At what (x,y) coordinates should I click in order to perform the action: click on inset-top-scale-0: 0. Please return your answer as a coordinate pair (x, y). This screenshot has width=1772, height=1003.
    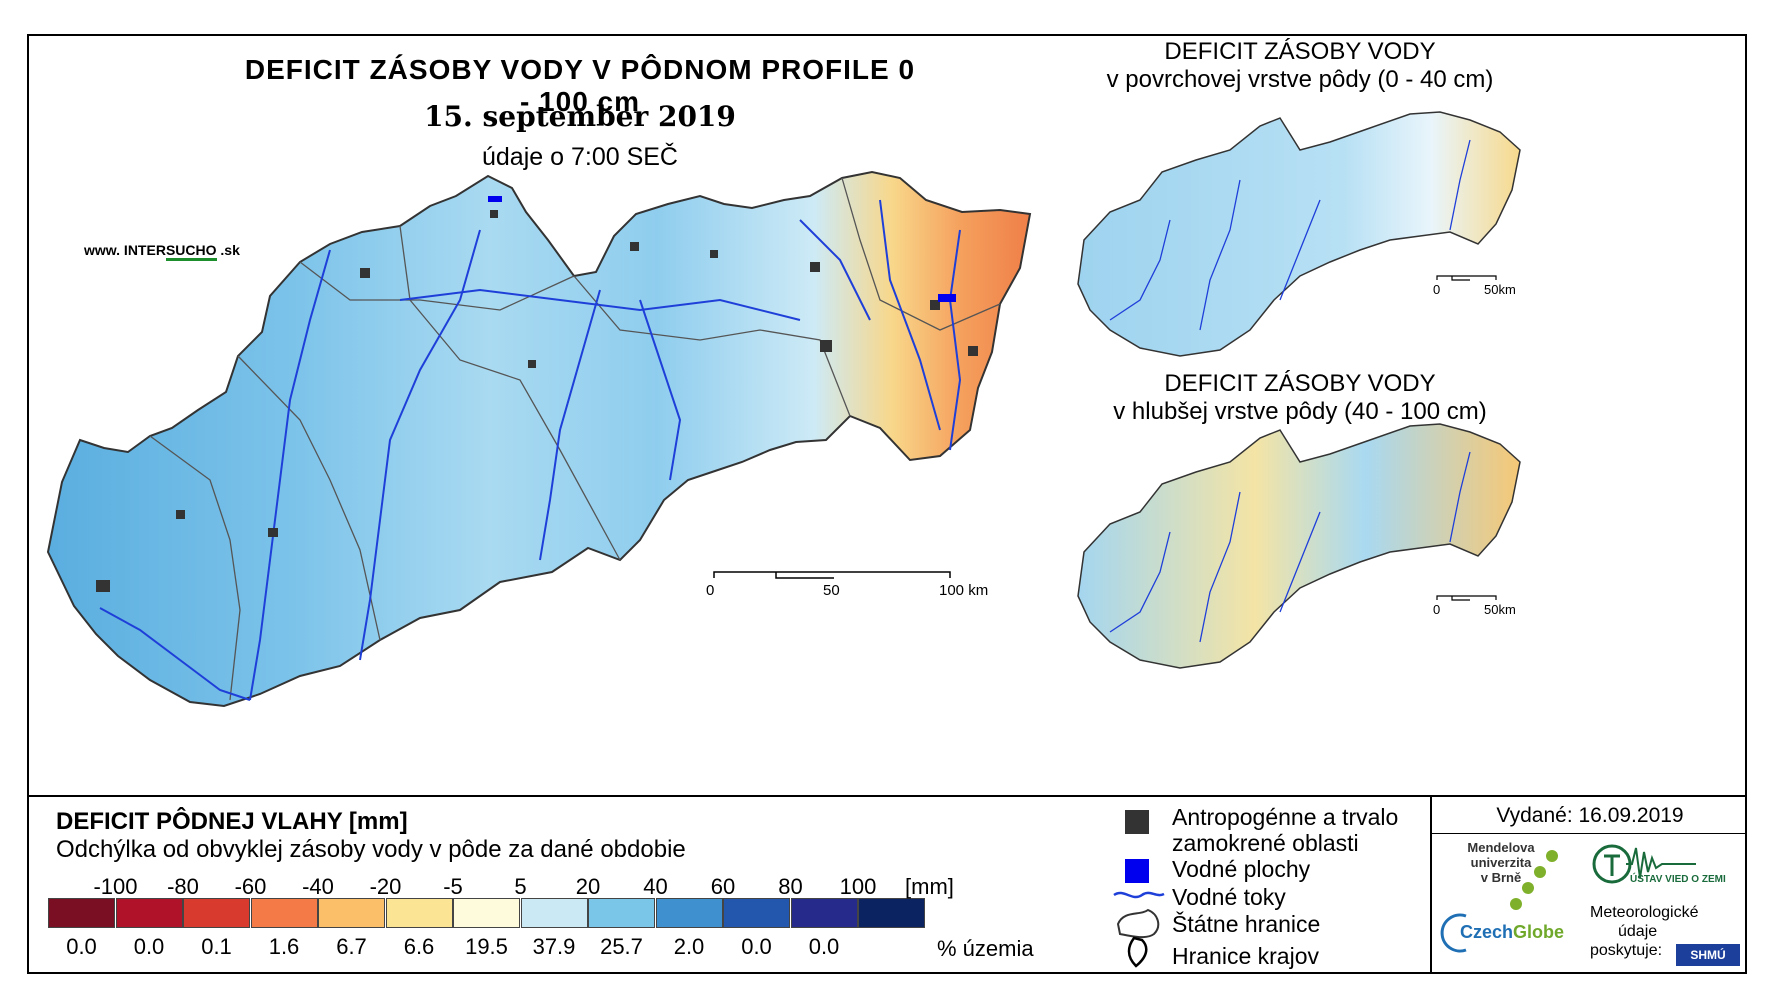
    Looking at the image, I should click on (1437, 289).